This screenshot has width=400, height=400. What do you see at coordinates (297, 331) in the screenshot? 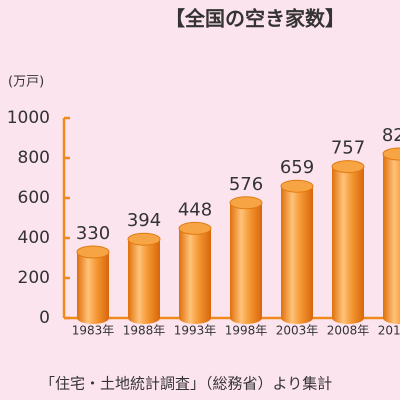
I see `x-tick-label: 2003年` at bounding box center [297, 331].